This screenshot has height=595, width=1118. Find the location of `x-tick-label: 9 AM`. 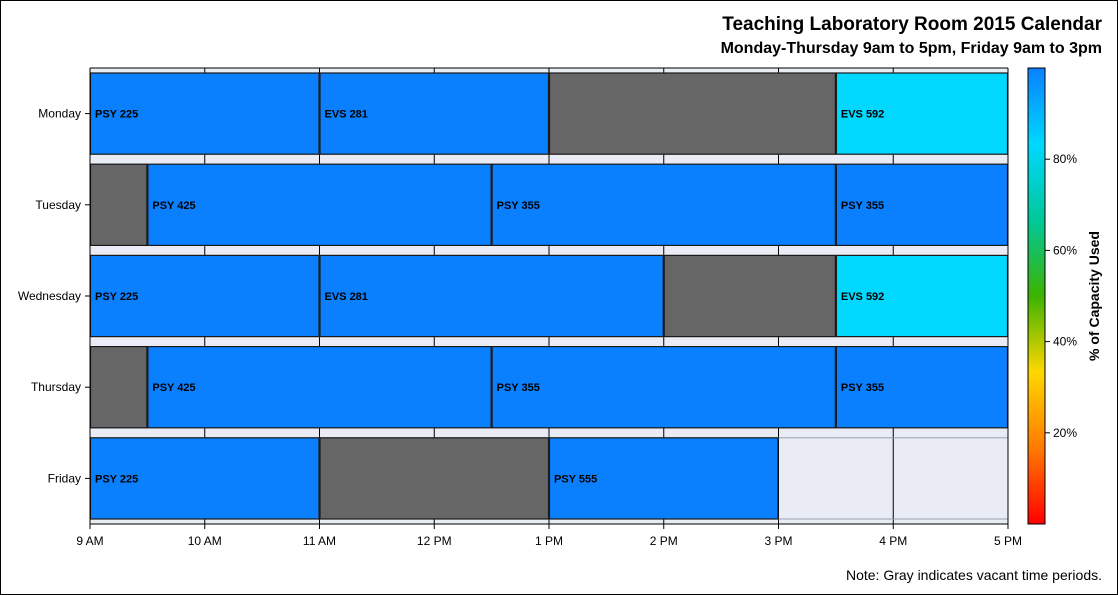

x-tick-label: 9 AM is located at coordinates (89, 541).